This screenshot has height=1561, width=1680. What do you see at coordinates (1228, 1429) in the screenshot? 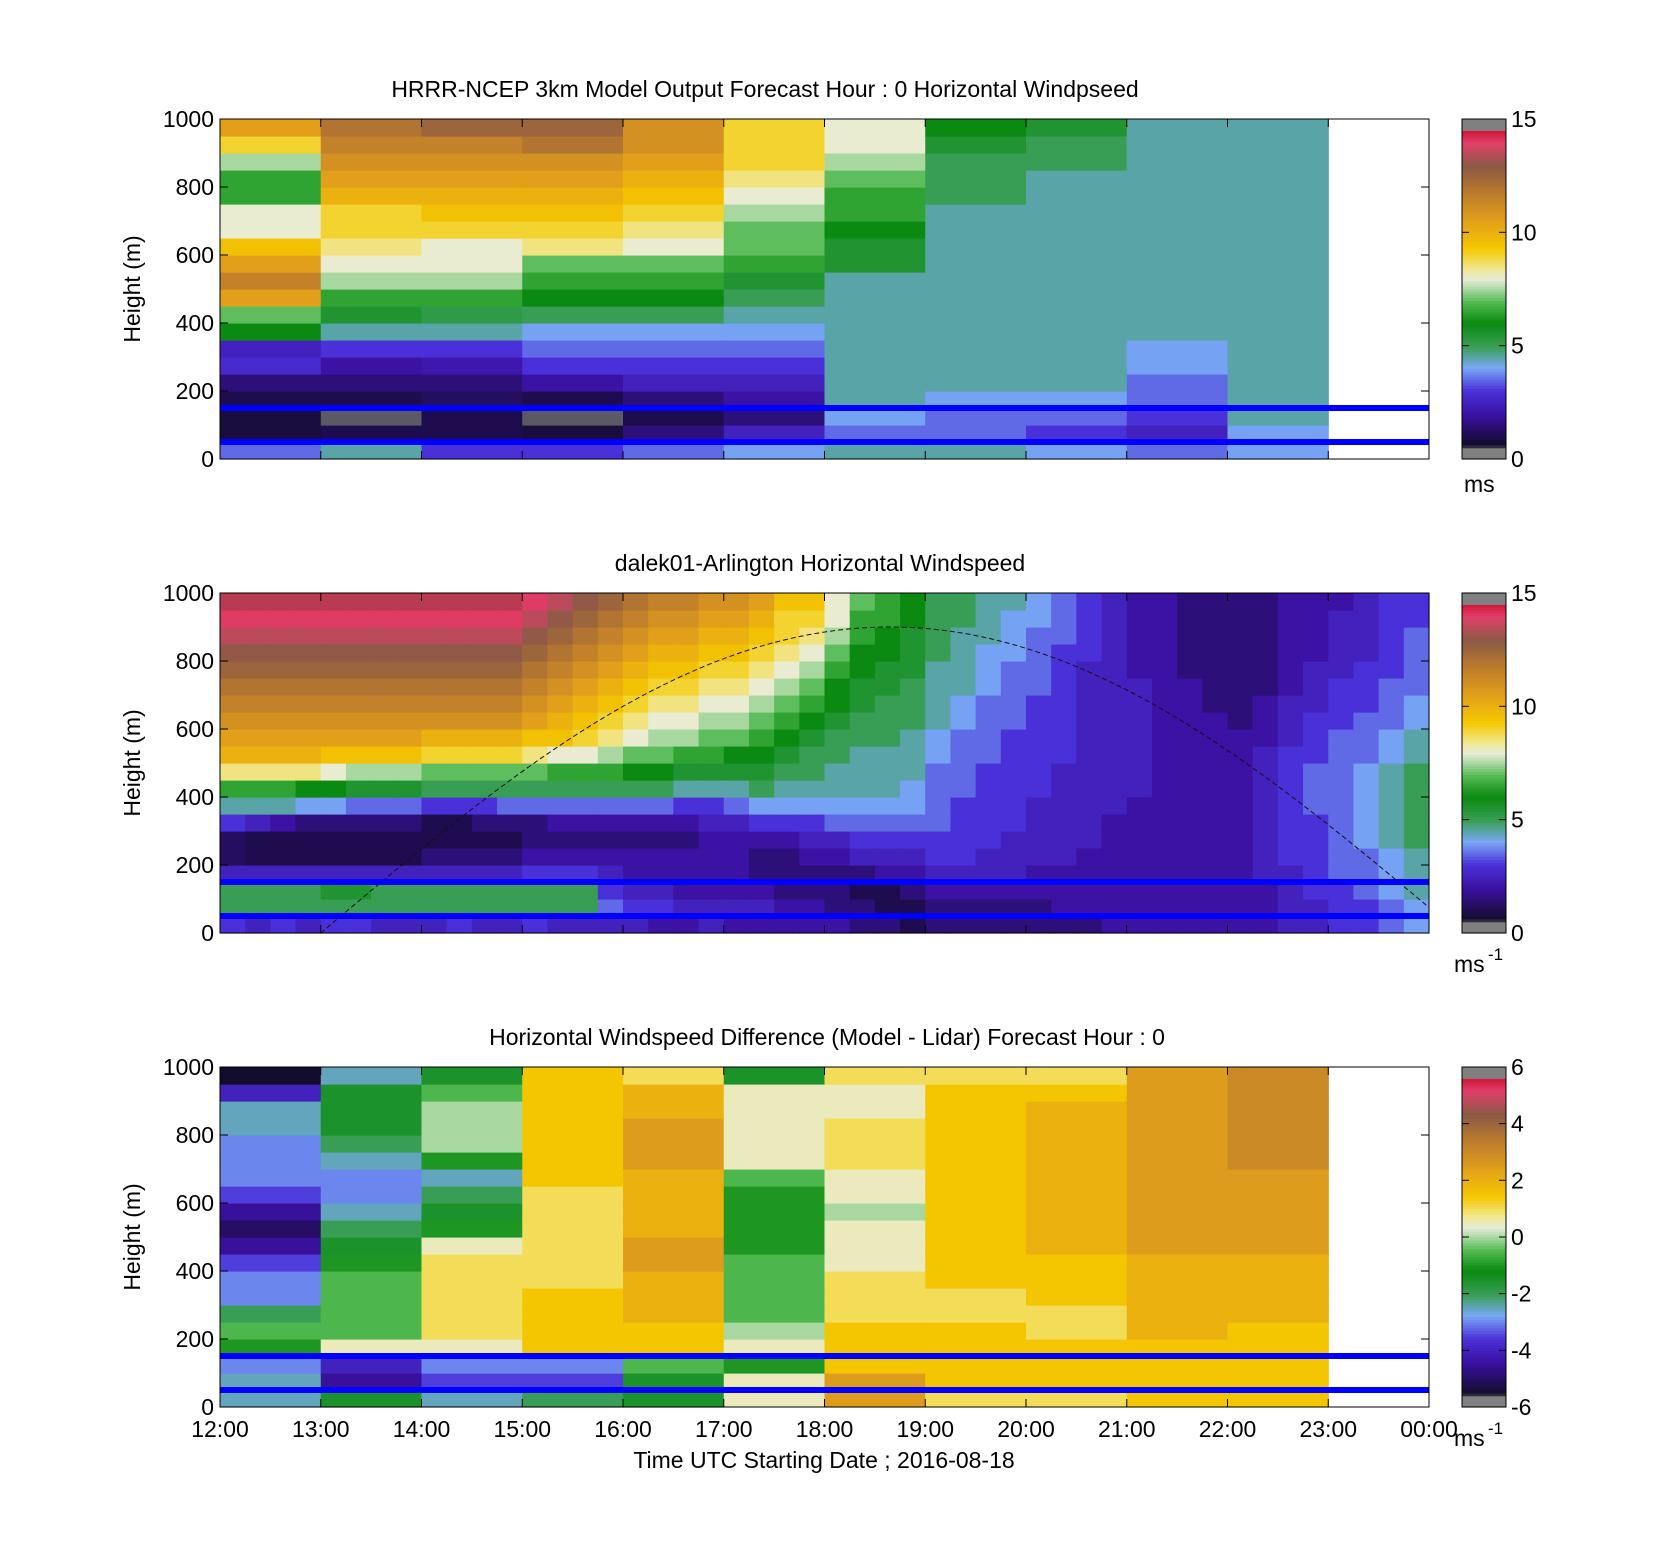
I see `x-tick-label: 22:00` at bounding box center [1228, 1429].